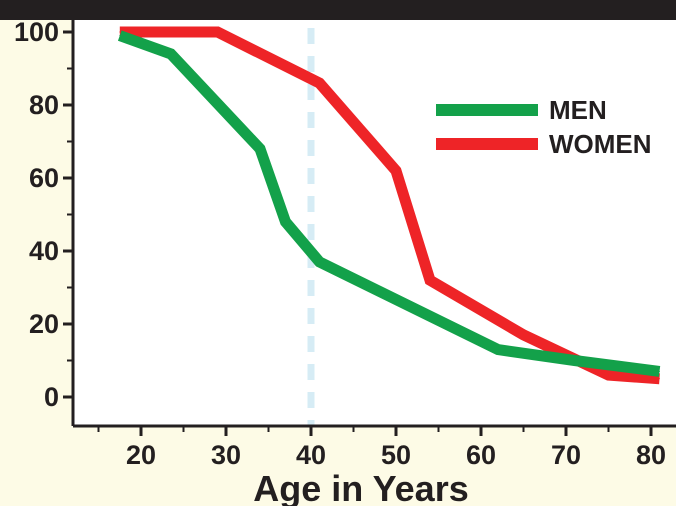 This screenshot has height=506, width=676. Describe the element at coordinates (226, 455) in the screenshot. I see `x-tick-label-30: 30` at that location.